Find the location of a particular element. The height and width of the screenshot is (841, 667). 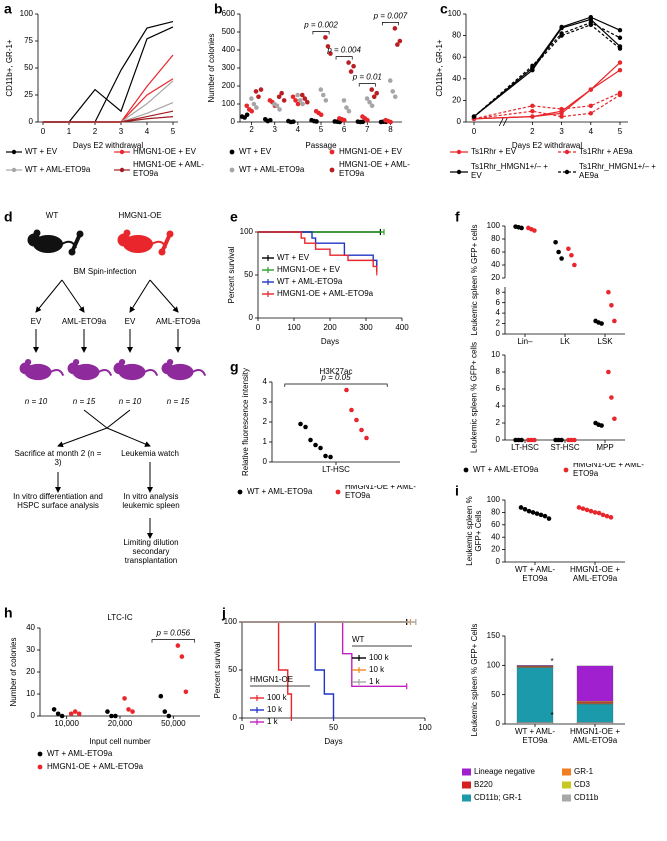

x-tick-label-box: 6 is located at coordinates (344, 130).